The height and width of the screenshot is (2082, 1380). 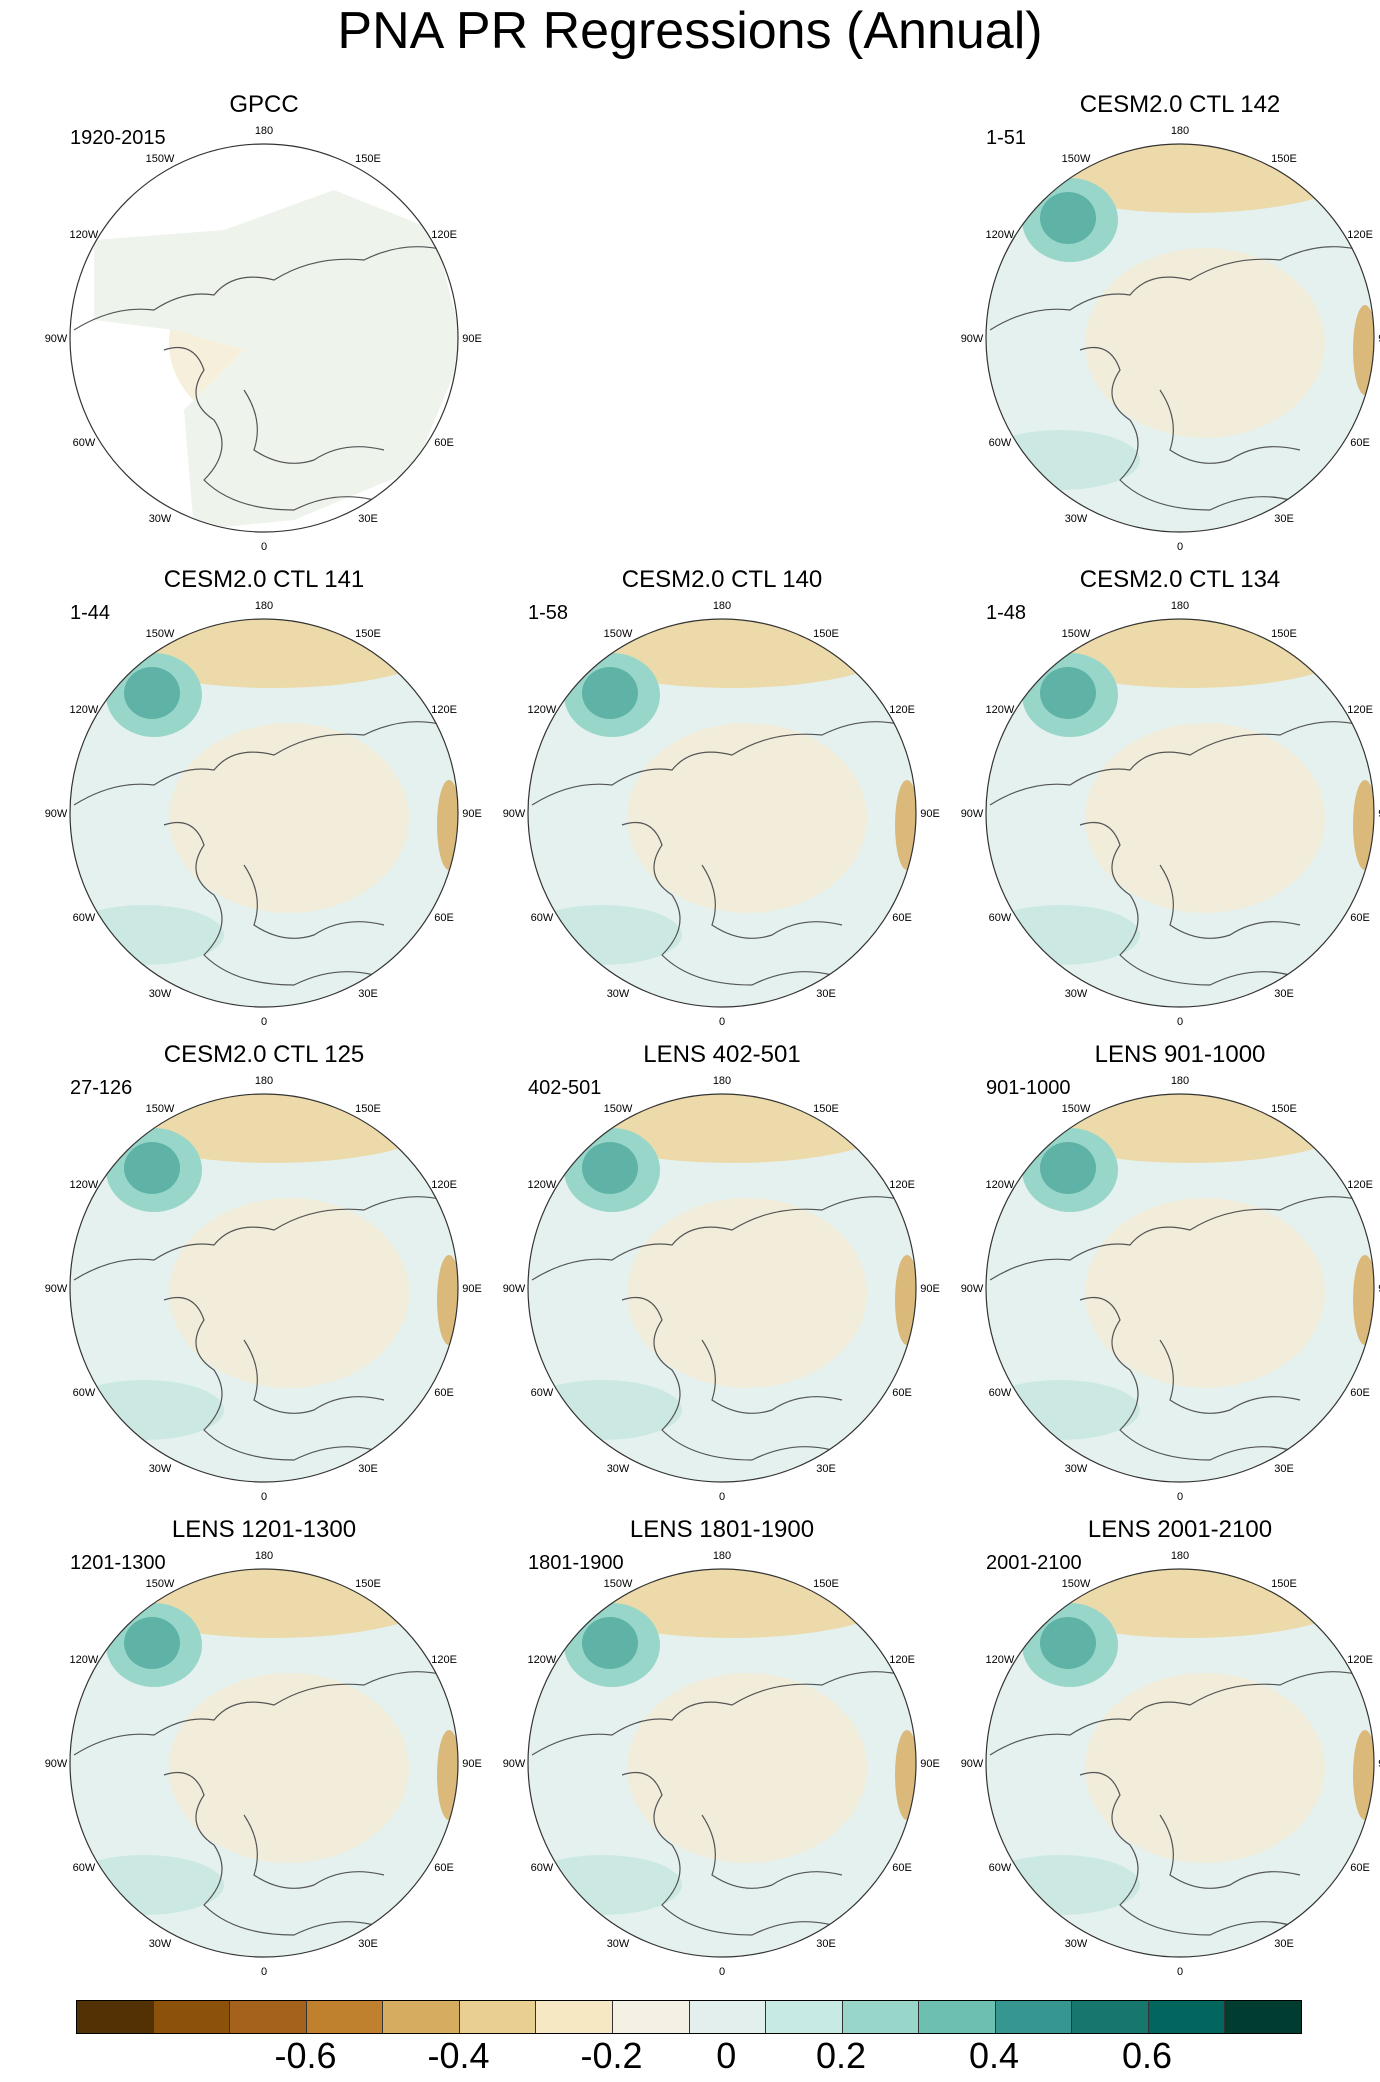 I want to click on colorbar-tick-label: 0, so click(x=726, y=2055).